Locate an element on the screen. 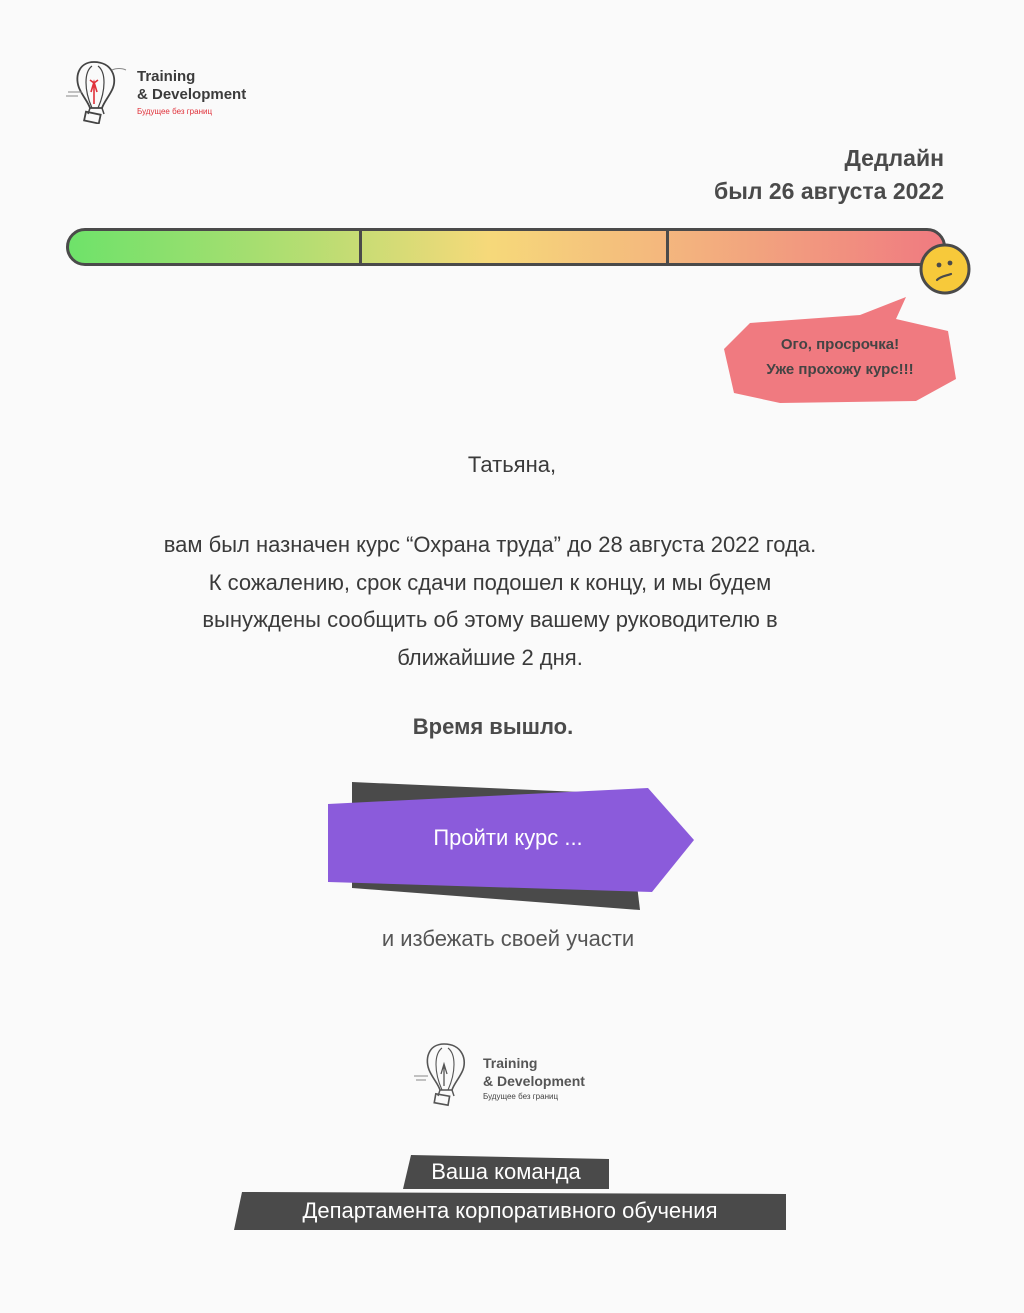  deadline-date: был 26 августа 2022 is located at coordinates (829, 191).